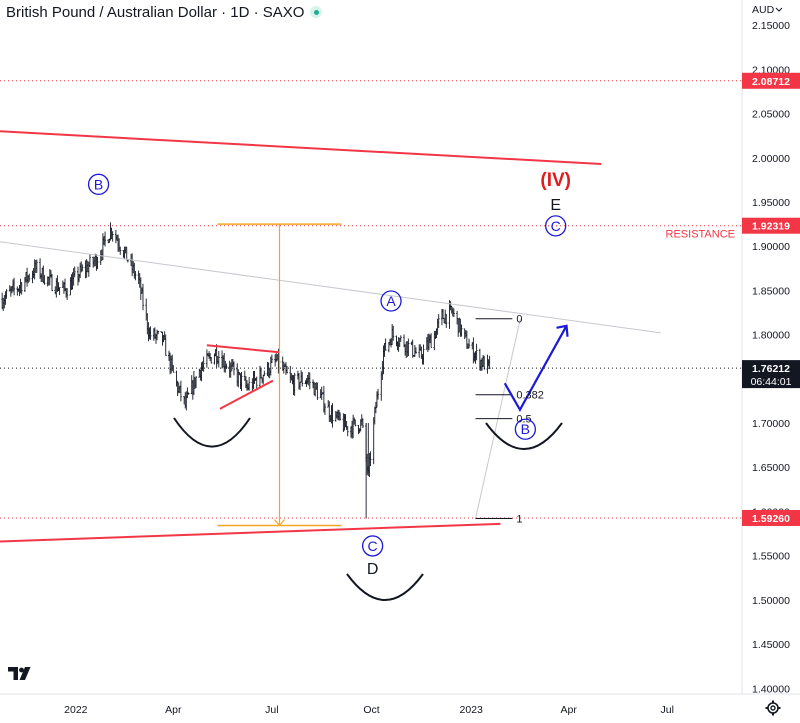 The height and width of the screenshot is (723, 800). I want to click on fib-level-label: 0.382, so click(530, 396).